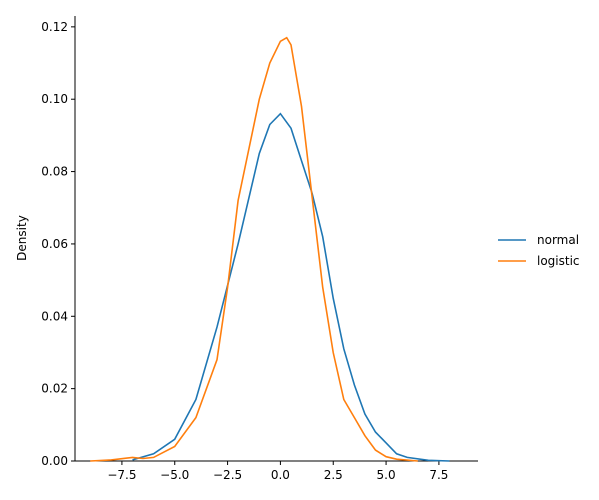 The width and height of the screenshot is (599, 500). What do you see at coordinates (22, 238) in the screenshot?
I see `y-axis-label: Density` at bounding box center [22, 238].